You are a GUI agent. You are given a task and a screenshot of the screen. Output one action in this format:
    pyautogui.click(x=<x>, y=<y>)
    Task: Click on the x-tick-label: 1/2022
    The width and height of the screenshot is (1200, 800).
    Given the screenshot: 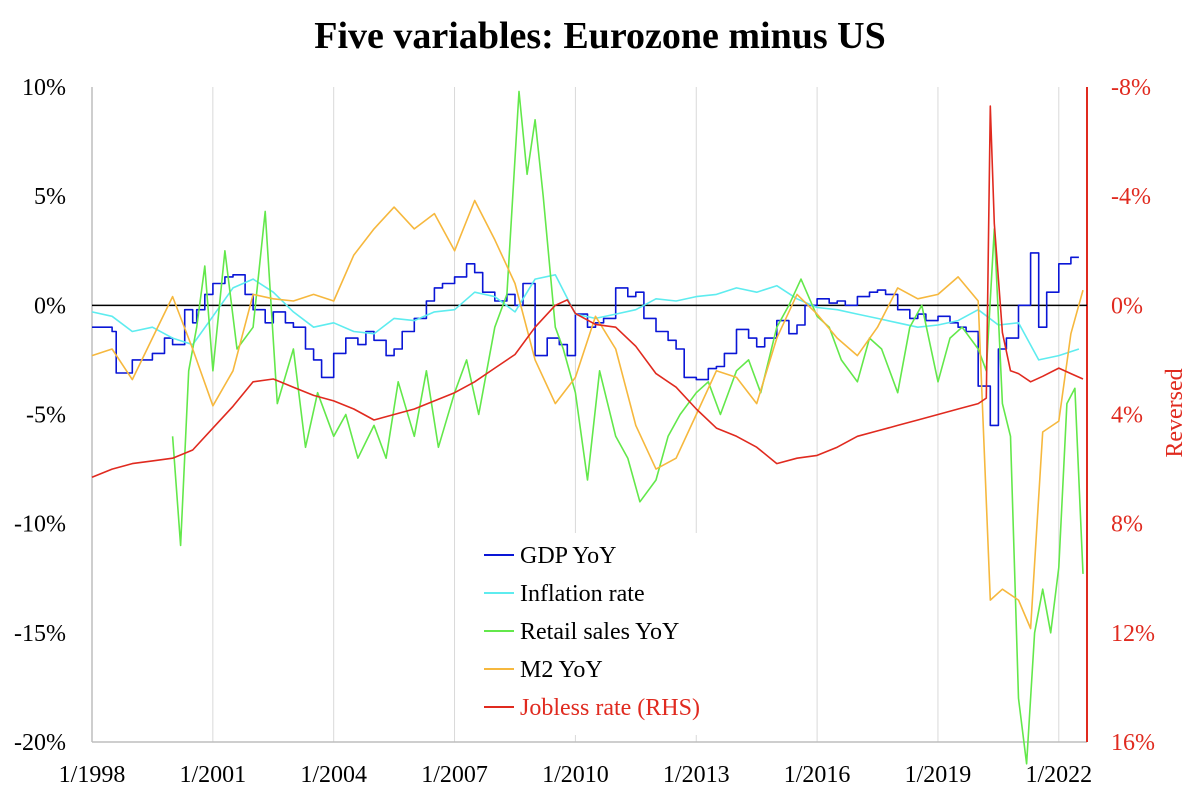 What is the action you would take?
    pyautogui.click(x=1058, y=775)
    